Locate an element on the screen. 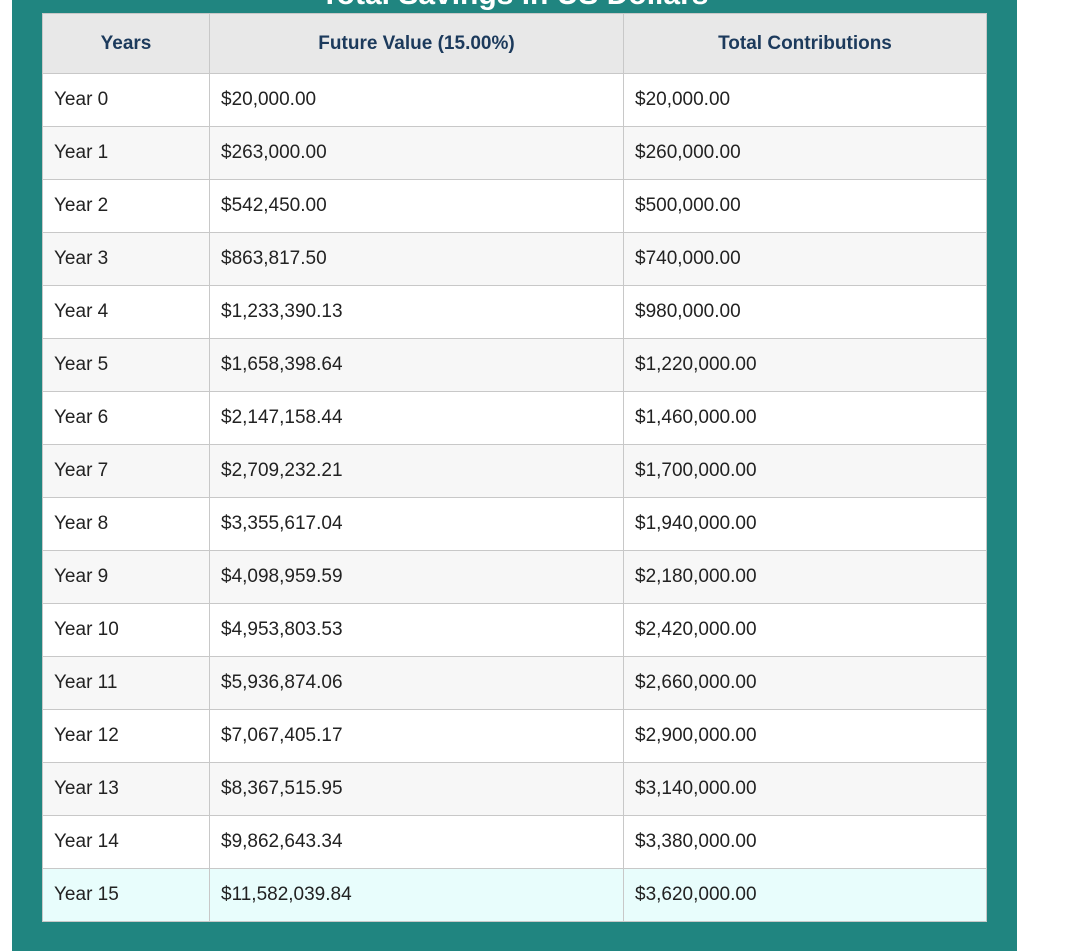  table-cell: Year 8 is located at coordinates (126, 524).